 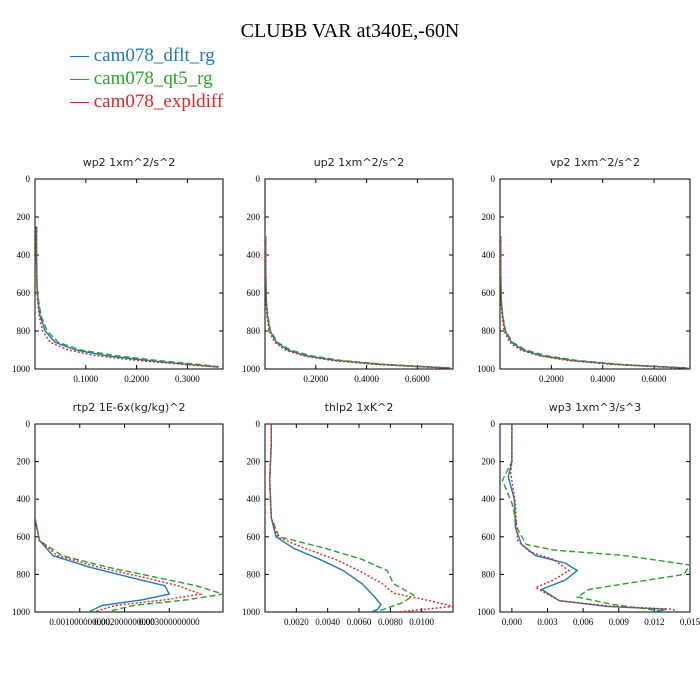 What do you see at coordinates (619, 622) in the screenshot?
I see `x-tick-label: 0.009` at bounding box center [619, 622].